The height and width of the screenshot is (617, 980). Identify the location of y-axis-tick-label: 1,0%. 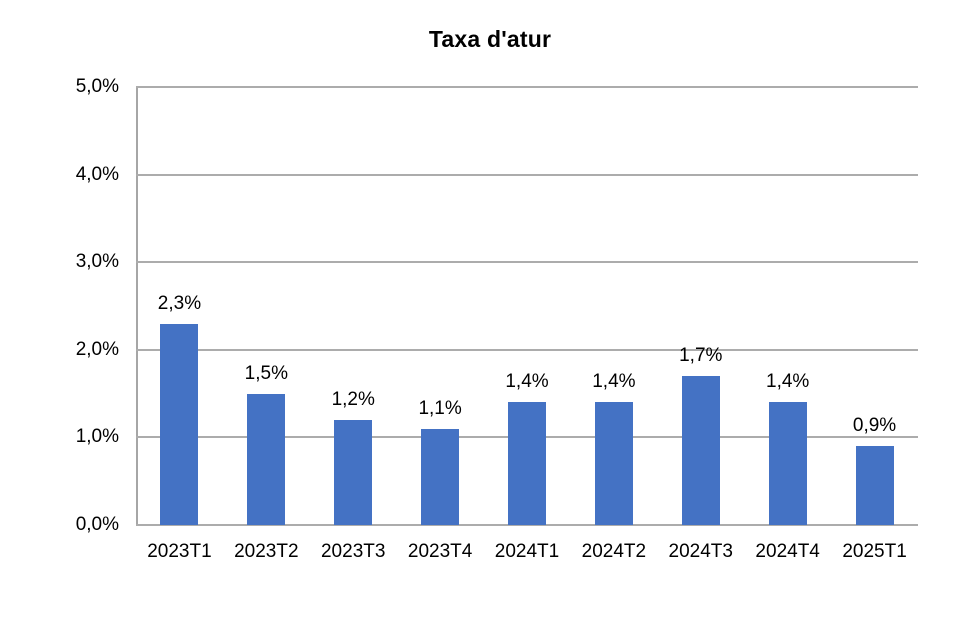
(97, 437).